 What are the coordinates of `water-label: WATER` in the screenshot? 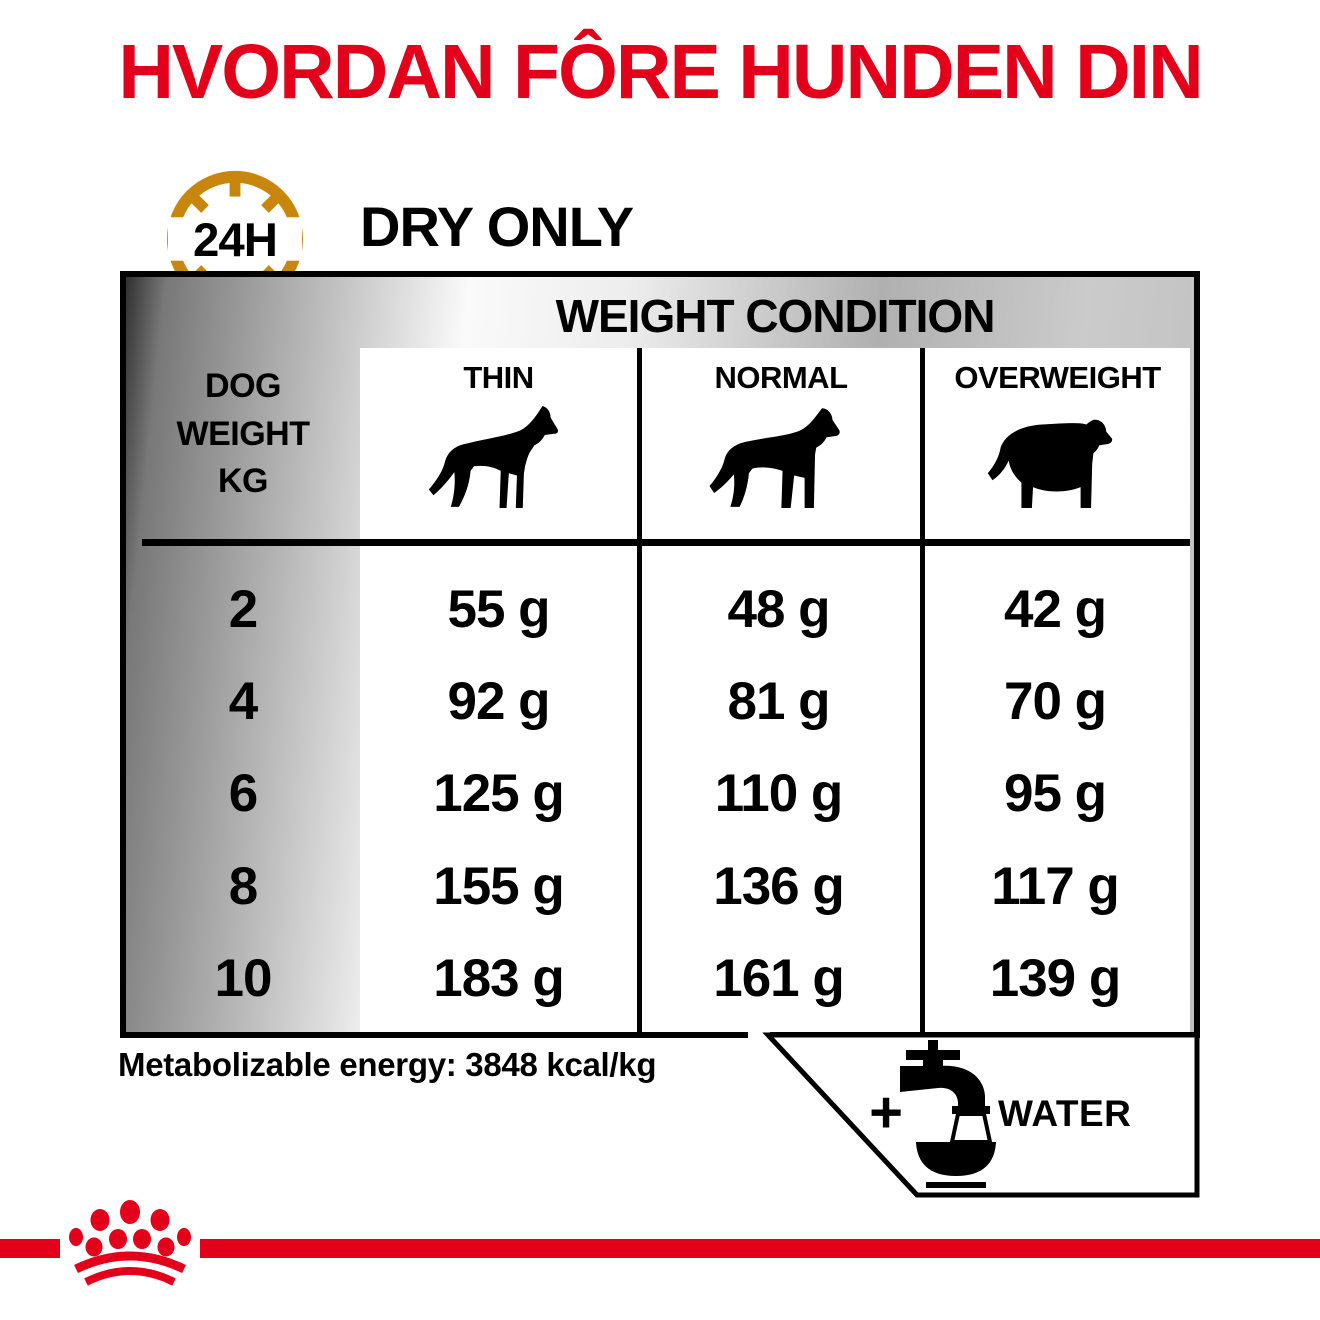 It's located at (1064, 1113).